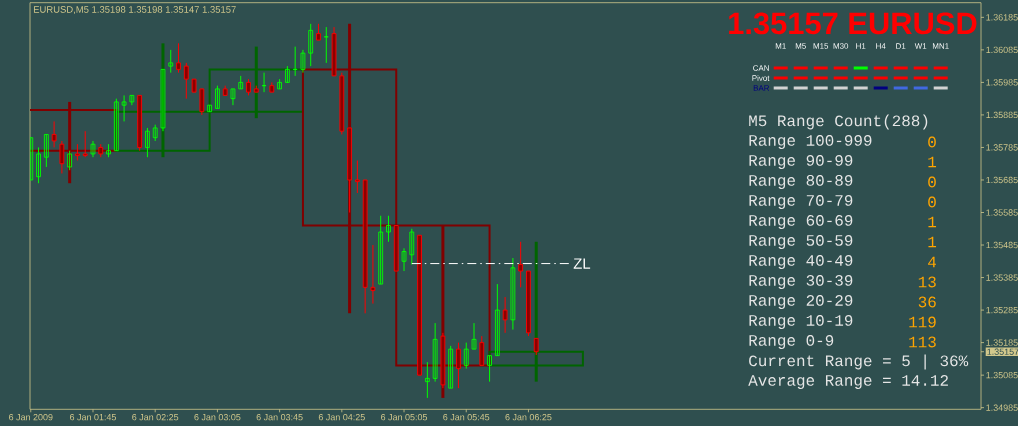  I want to click on series-label: ZL, so click(582, 263).